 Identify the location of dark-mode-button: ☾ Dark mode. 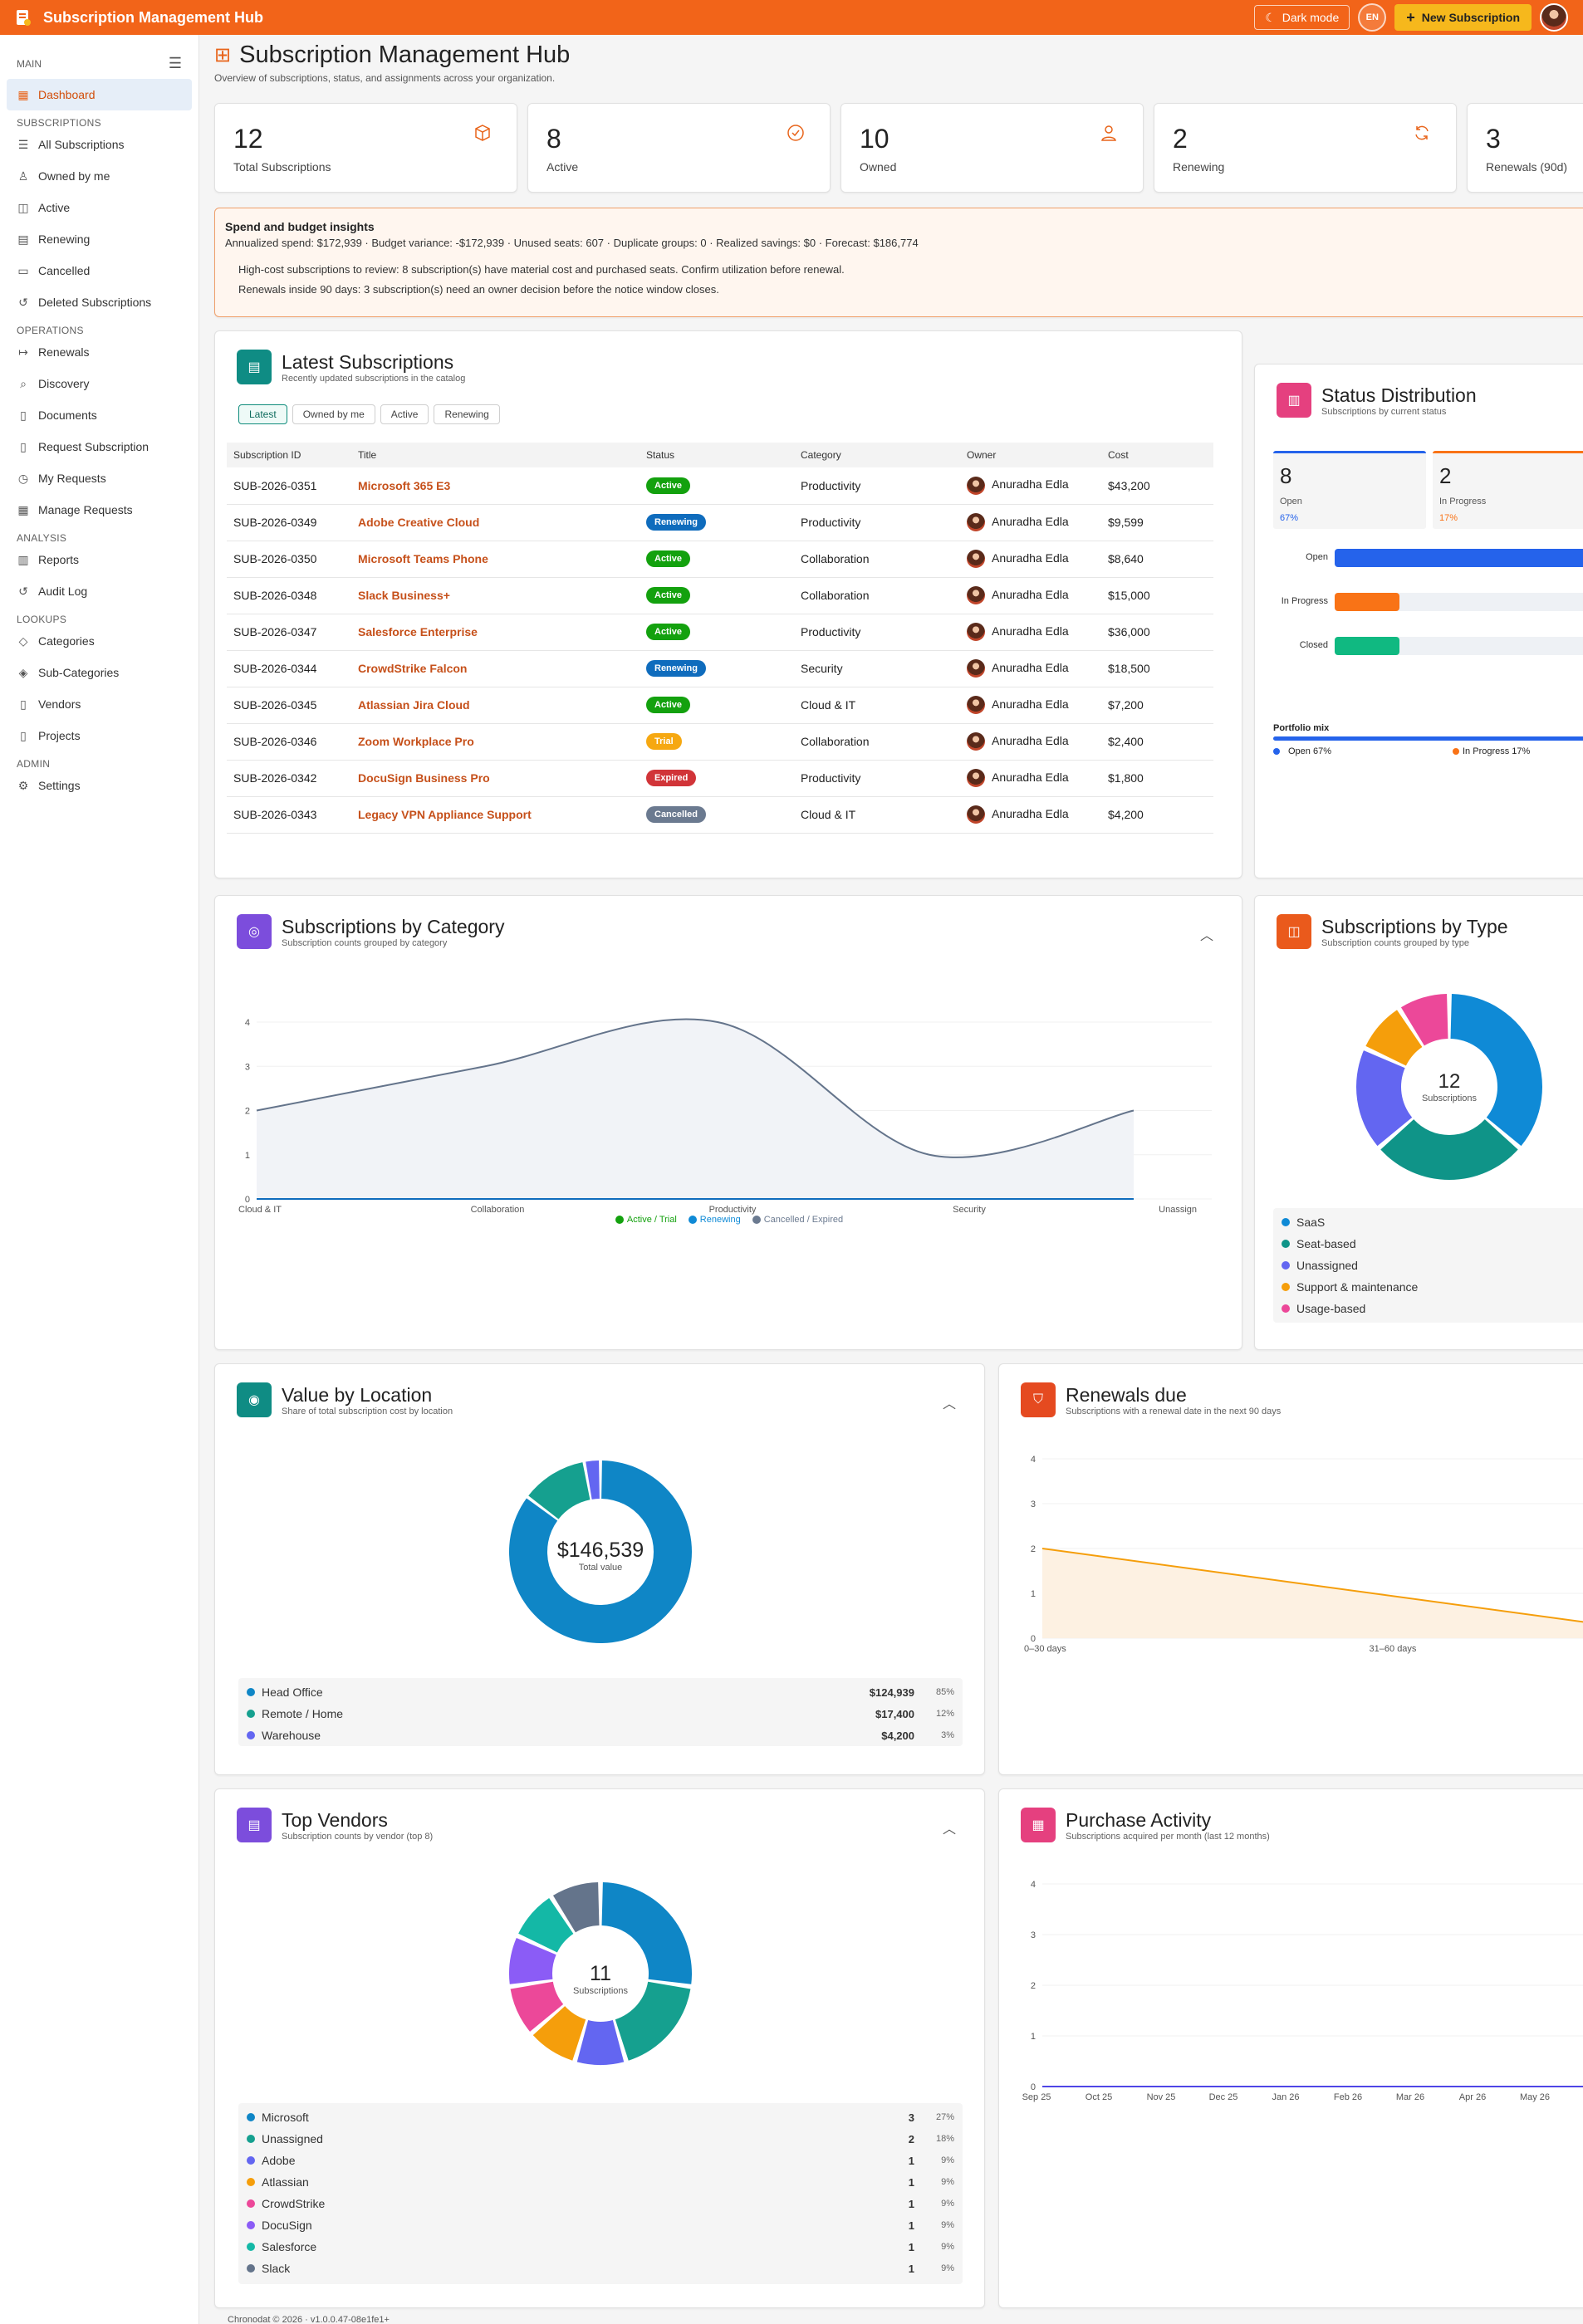
(1302, 17).